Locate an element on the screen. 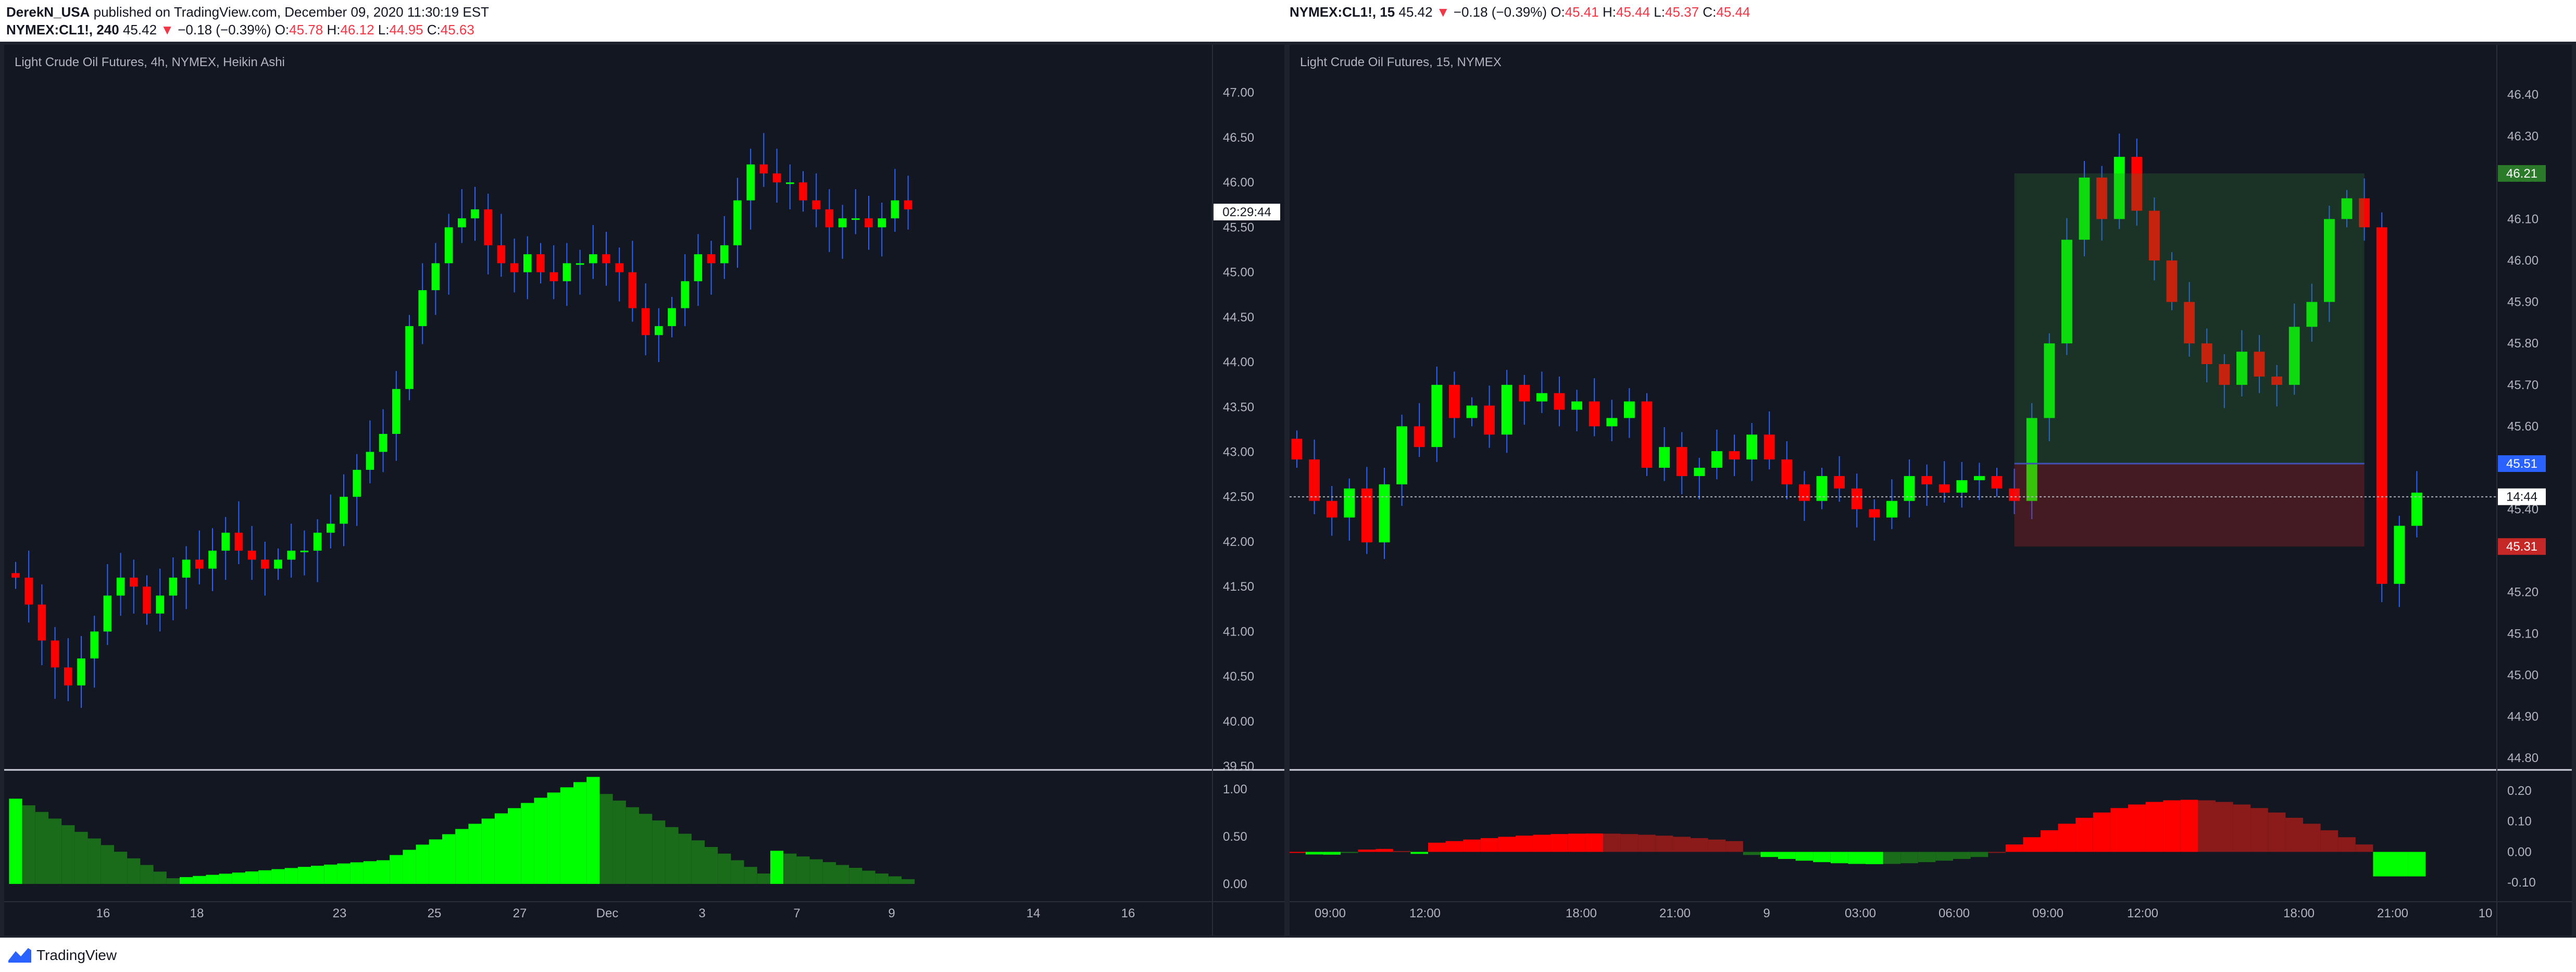 The image size is (2576, 972). price-tick-label: 45.10 is located at coordinates (2523, 634).